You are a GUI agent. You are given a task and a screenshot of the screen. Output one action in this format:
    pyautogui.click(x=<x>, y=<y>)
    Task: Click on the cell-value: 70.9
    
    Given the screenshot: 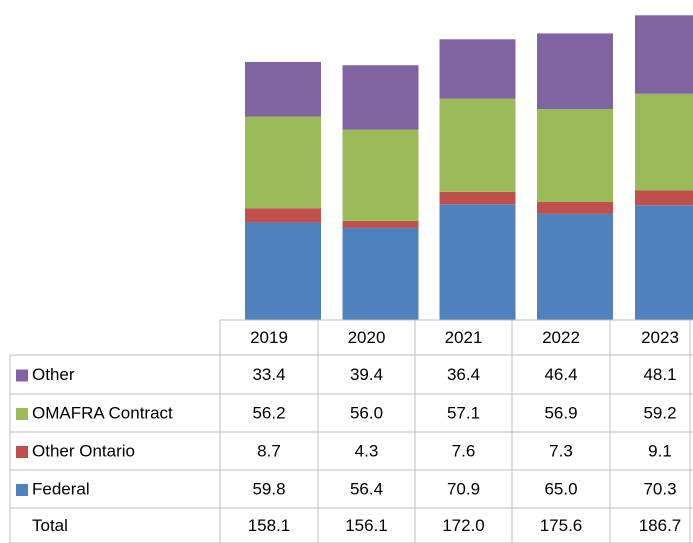 What is the action you would take?
    pyautogui.click(x=463, y=488)
    